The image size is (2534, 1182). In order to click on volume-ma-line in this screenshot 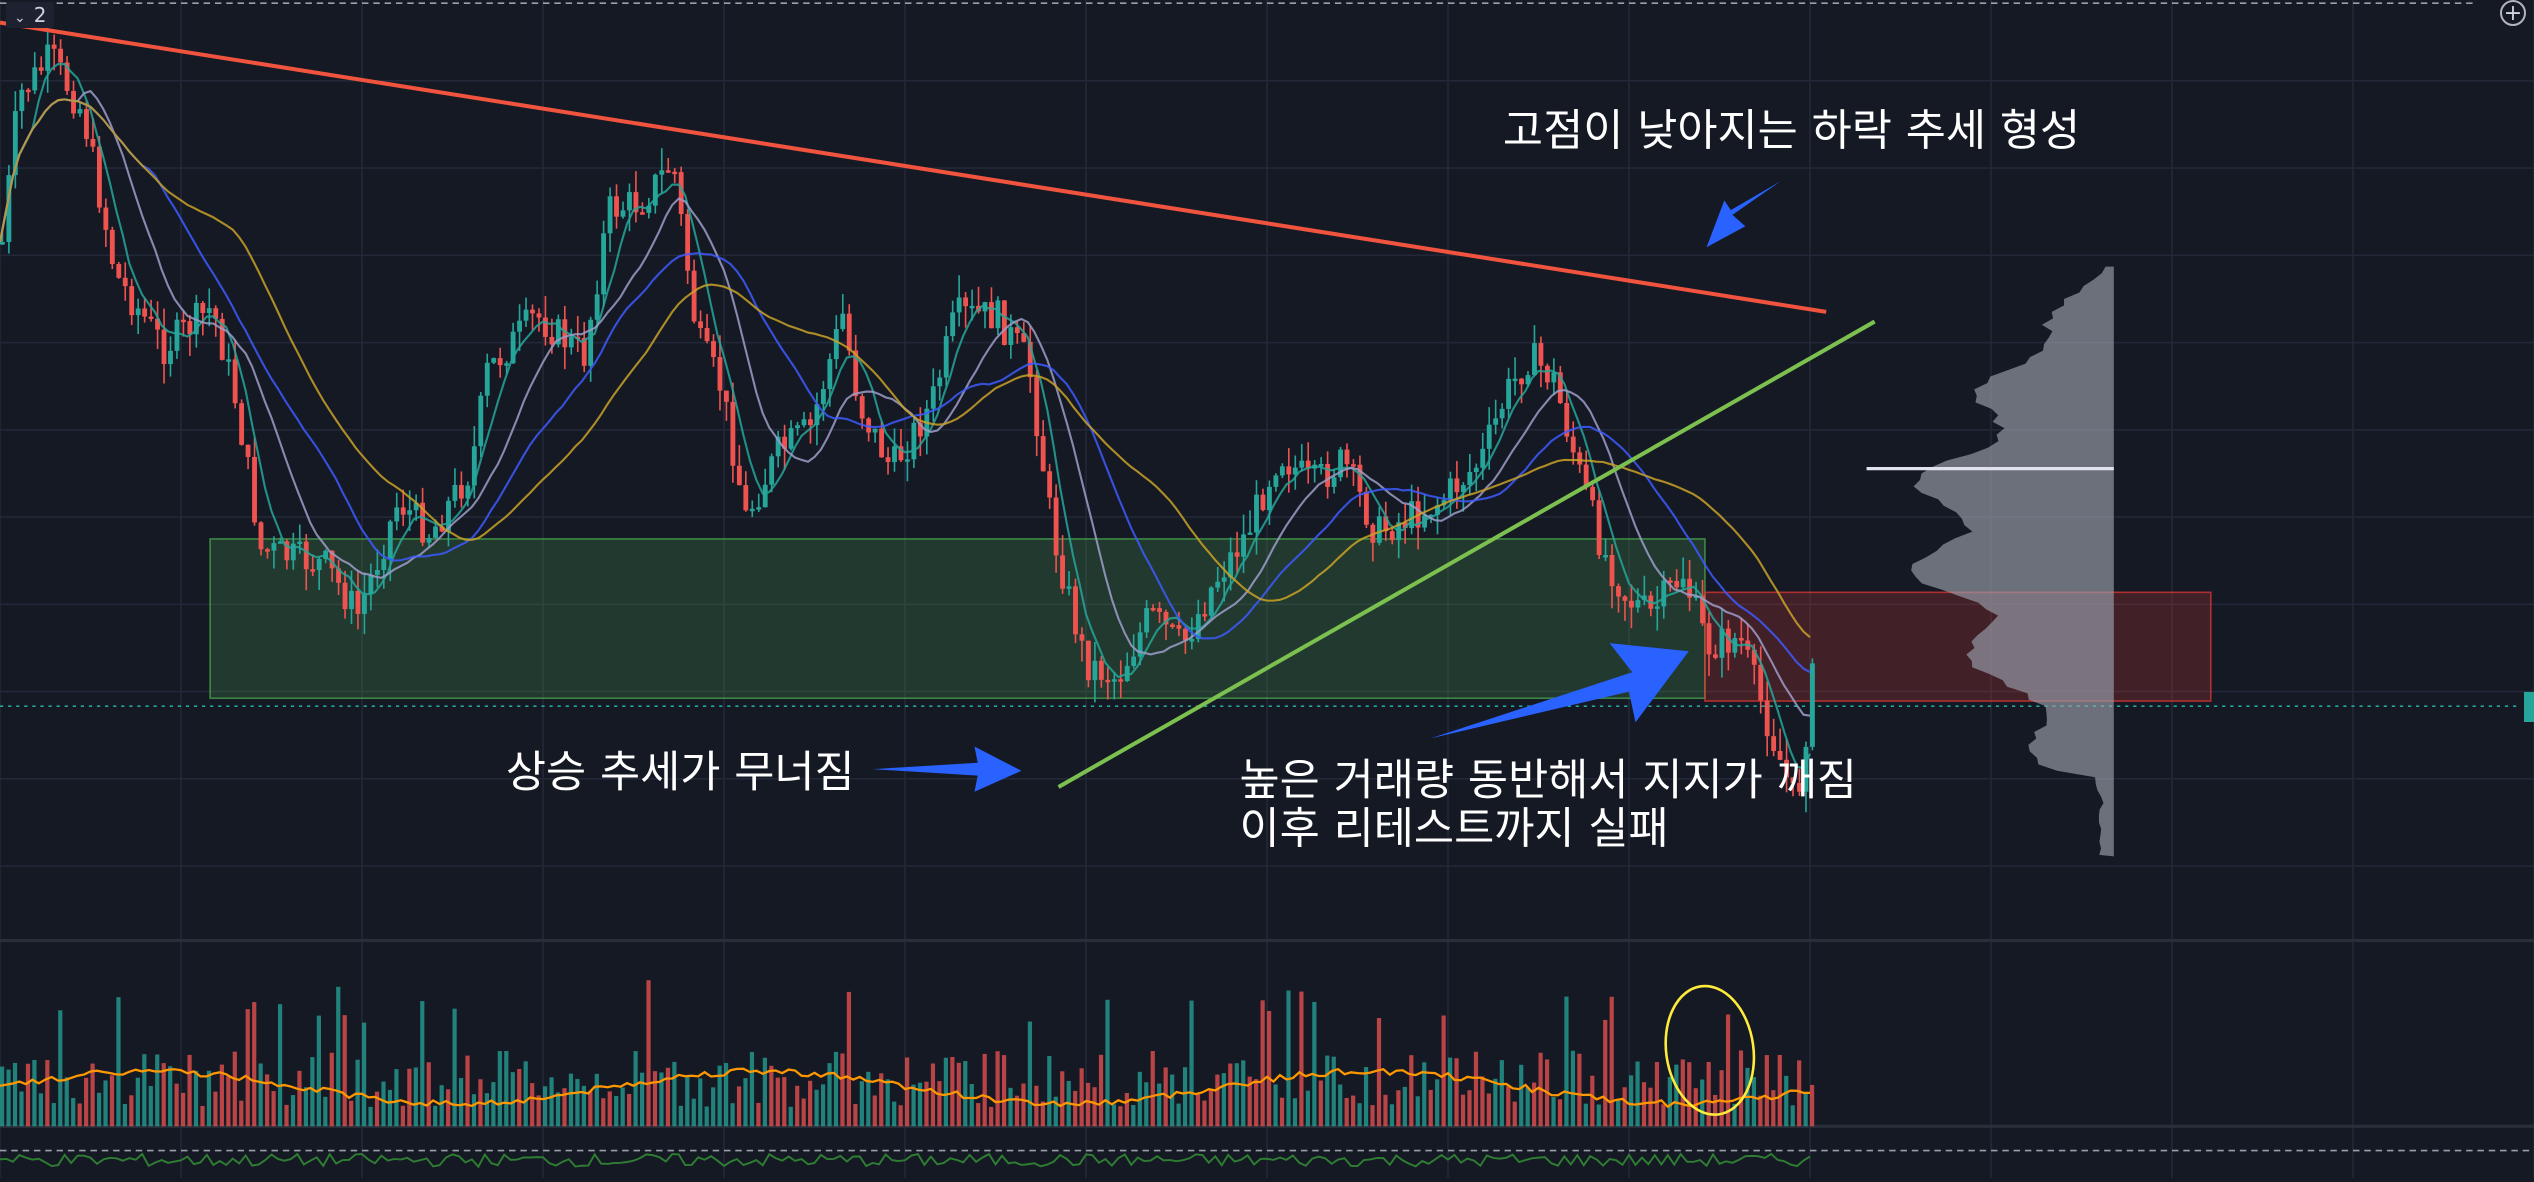, I will do `click(905, 1088)`.